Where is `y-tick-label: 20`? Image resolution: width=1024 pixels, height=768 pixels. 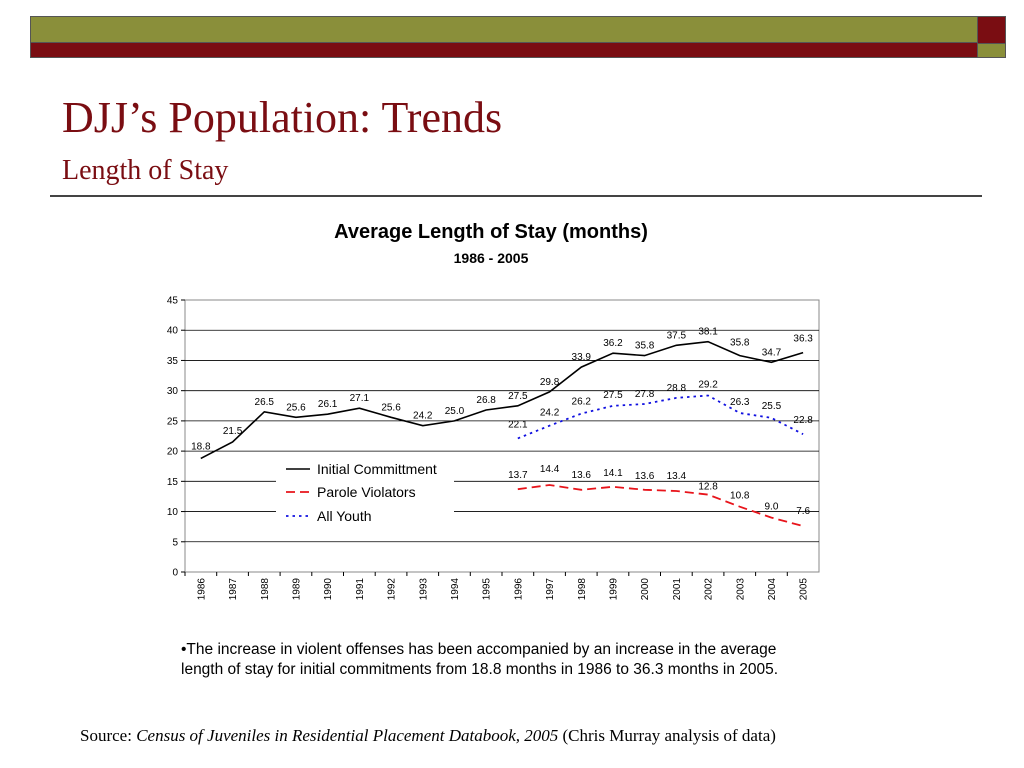
y-tick-label: 20 is located at coordinates (173, 452).